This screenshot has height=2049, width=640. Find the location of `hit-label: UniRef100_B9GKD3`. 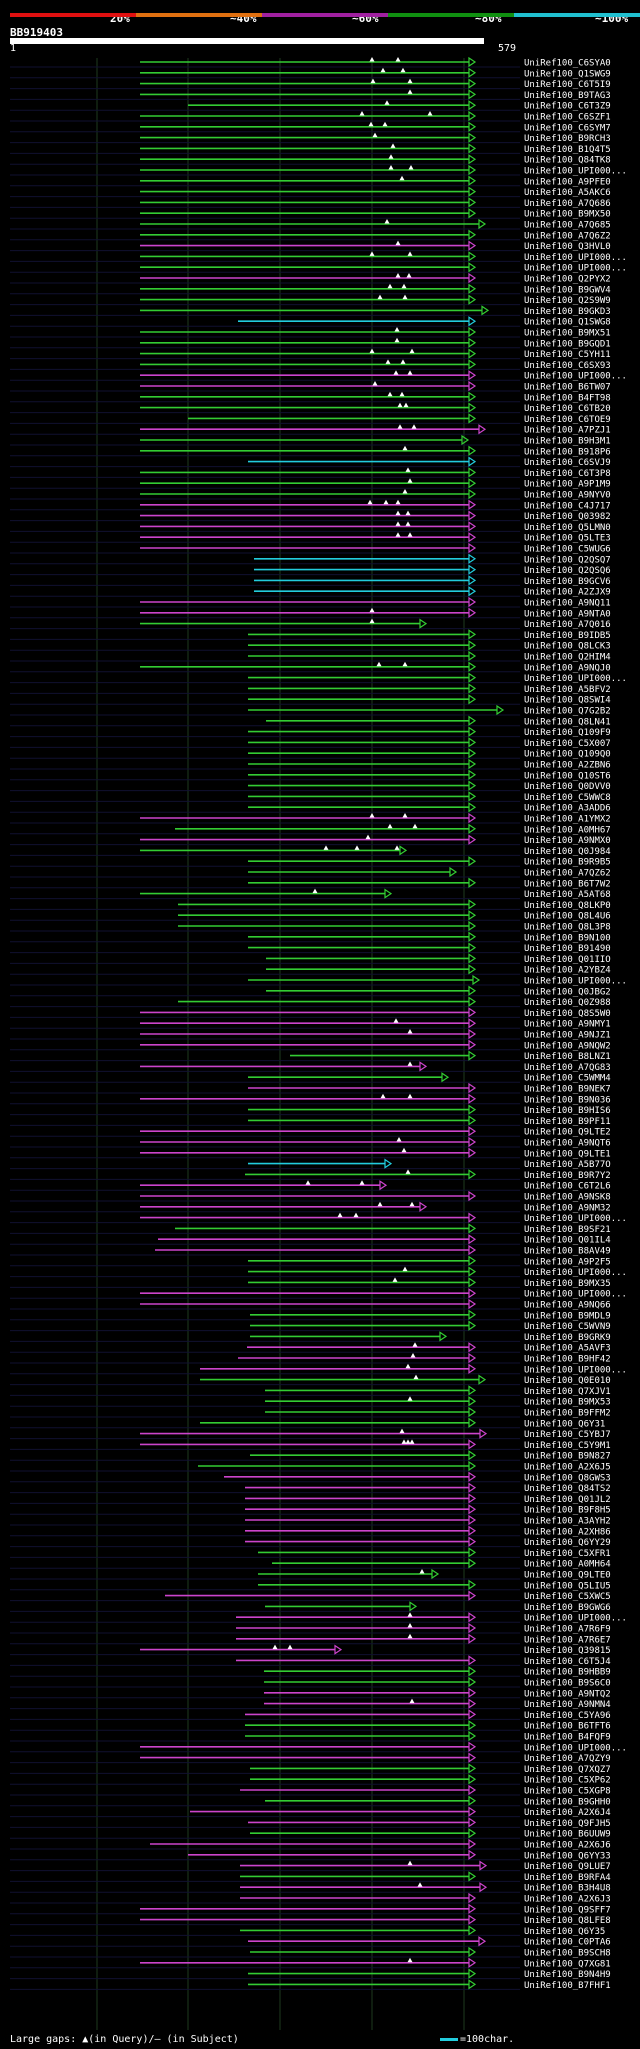

hit-label: UniRef100_B9GKD3 is located at coordinates (567, 312).